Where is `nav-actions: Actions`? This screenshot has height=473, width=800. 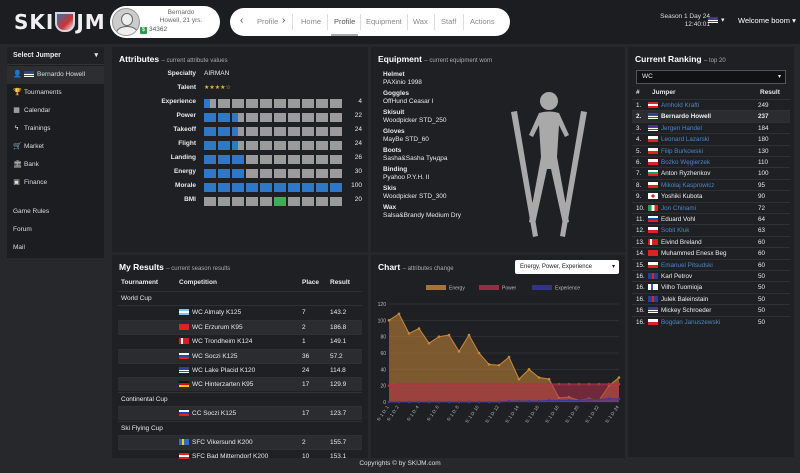 nav-actions: Actions is located at coordinates (482, 21).